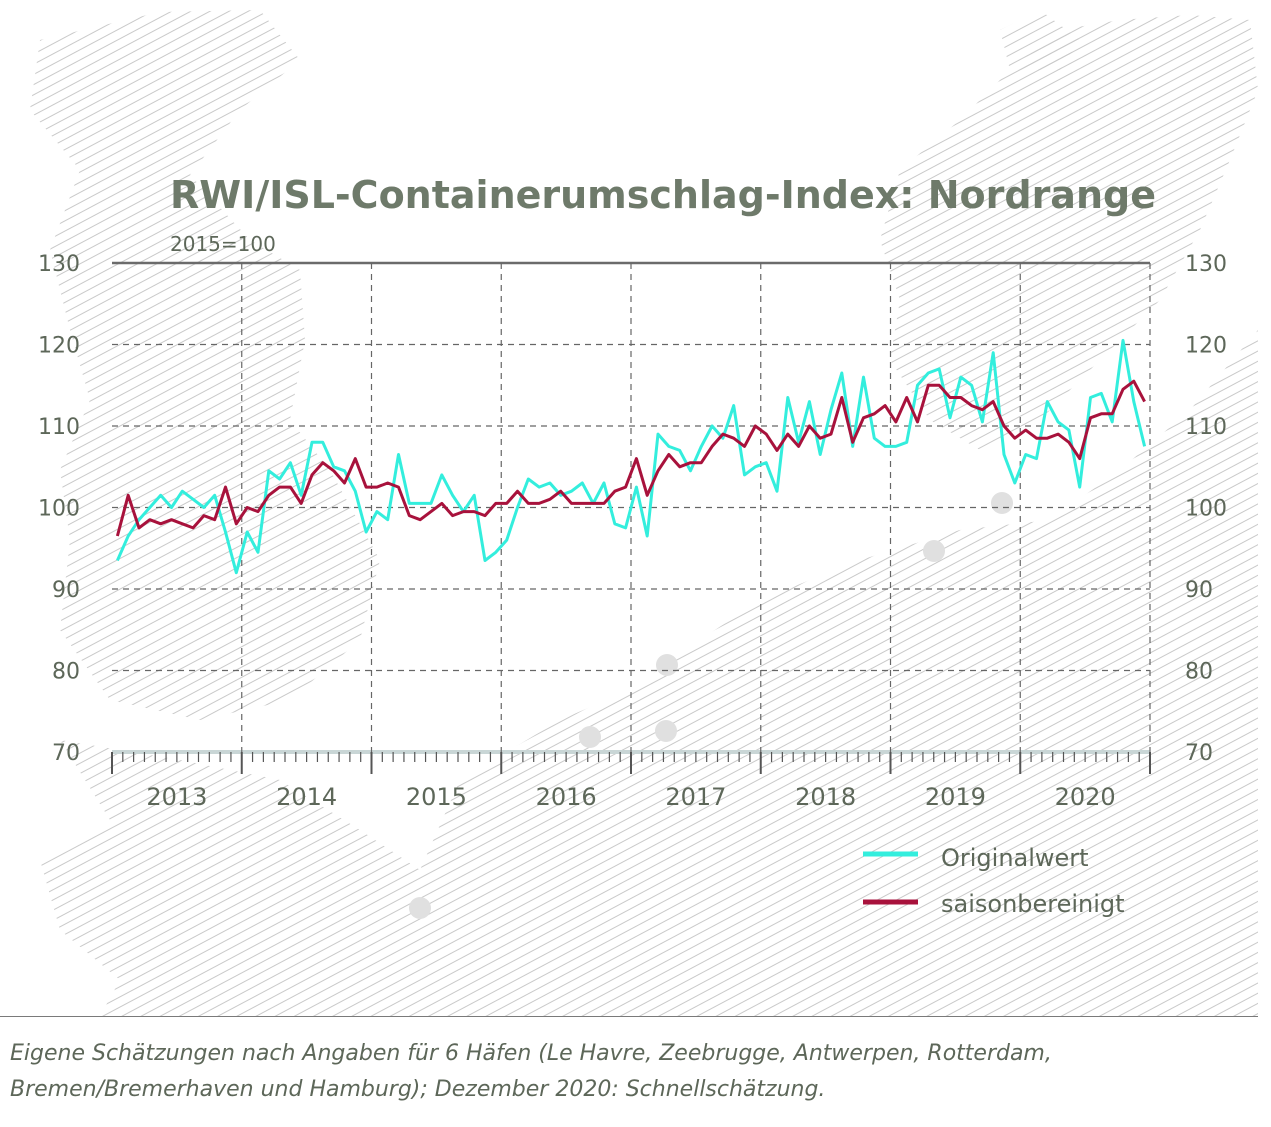 The height and width of the screenshot is (1127, 1271). Describe the element at coordinates (566, 797) in the screenshot. I see `x-tick-label: 2016` at that location.